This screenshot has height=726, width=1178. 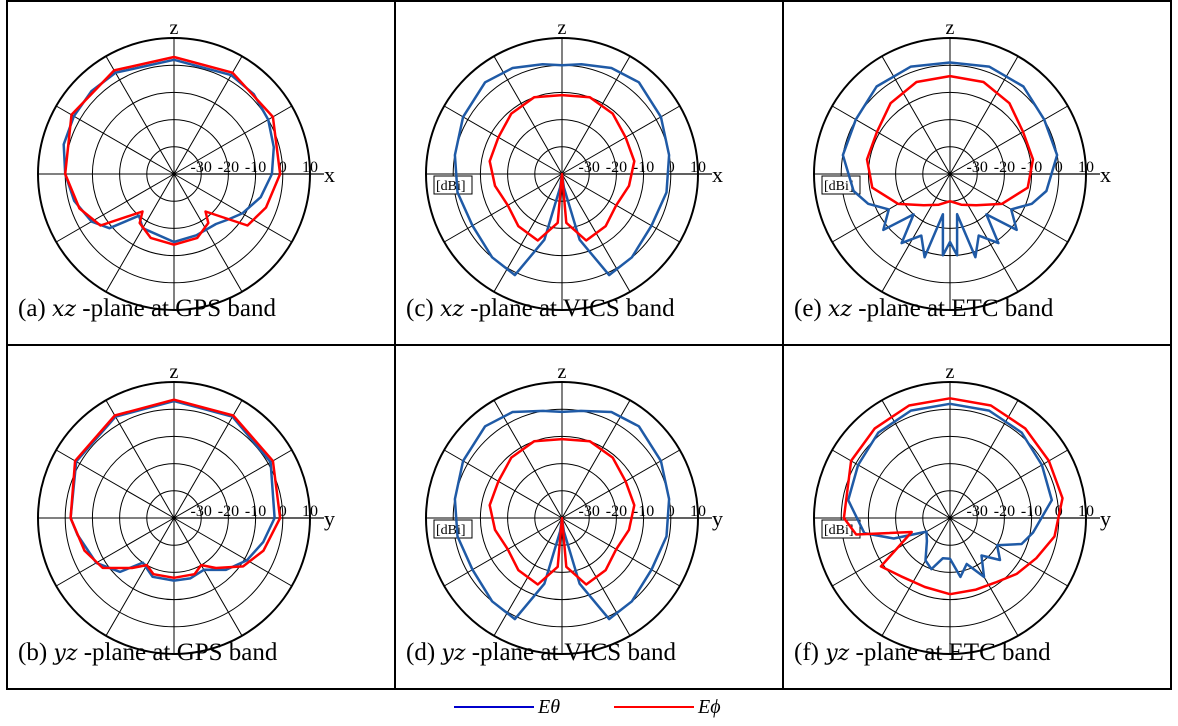 What do you see at coordinates (424, 652) in the screenshot?
I see `caption-label: (d)` at bounding box center [424, 652].